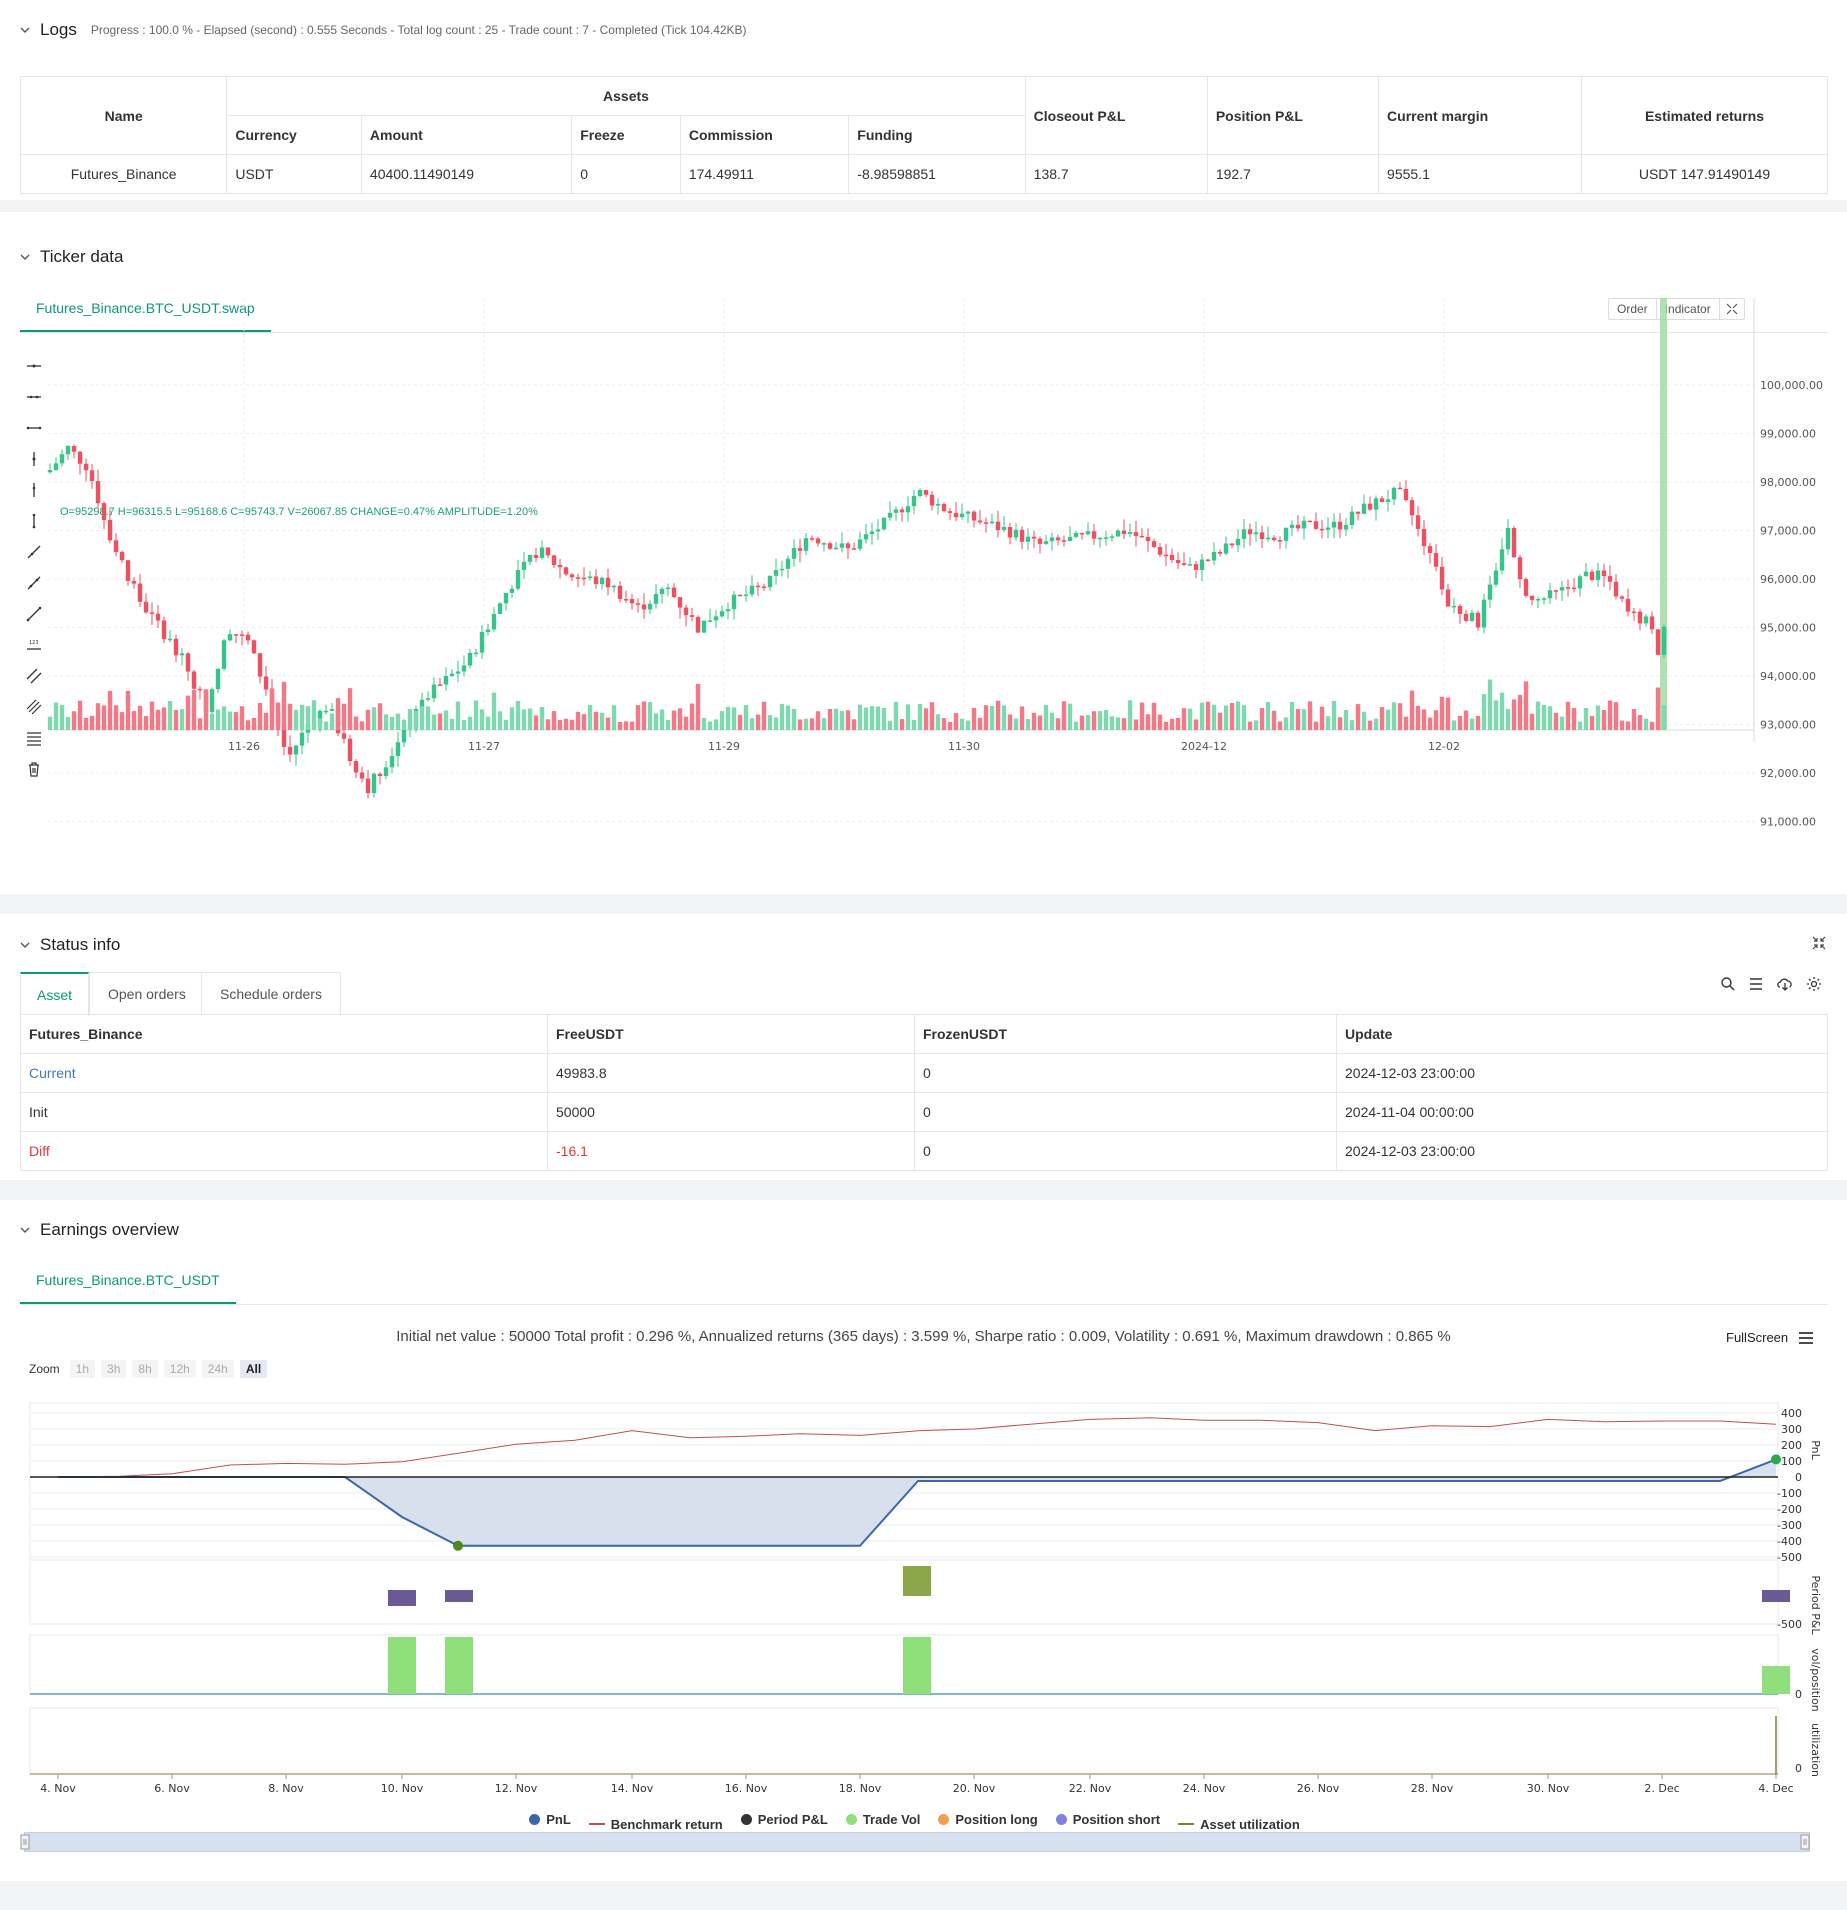 Image resolution: width=1847 pixels, height=1910 pixels. What do you see at coordinates (71, 257) in the screenshot?
I see `ticker-header: Ticker data` at bounding box center [71, 257].